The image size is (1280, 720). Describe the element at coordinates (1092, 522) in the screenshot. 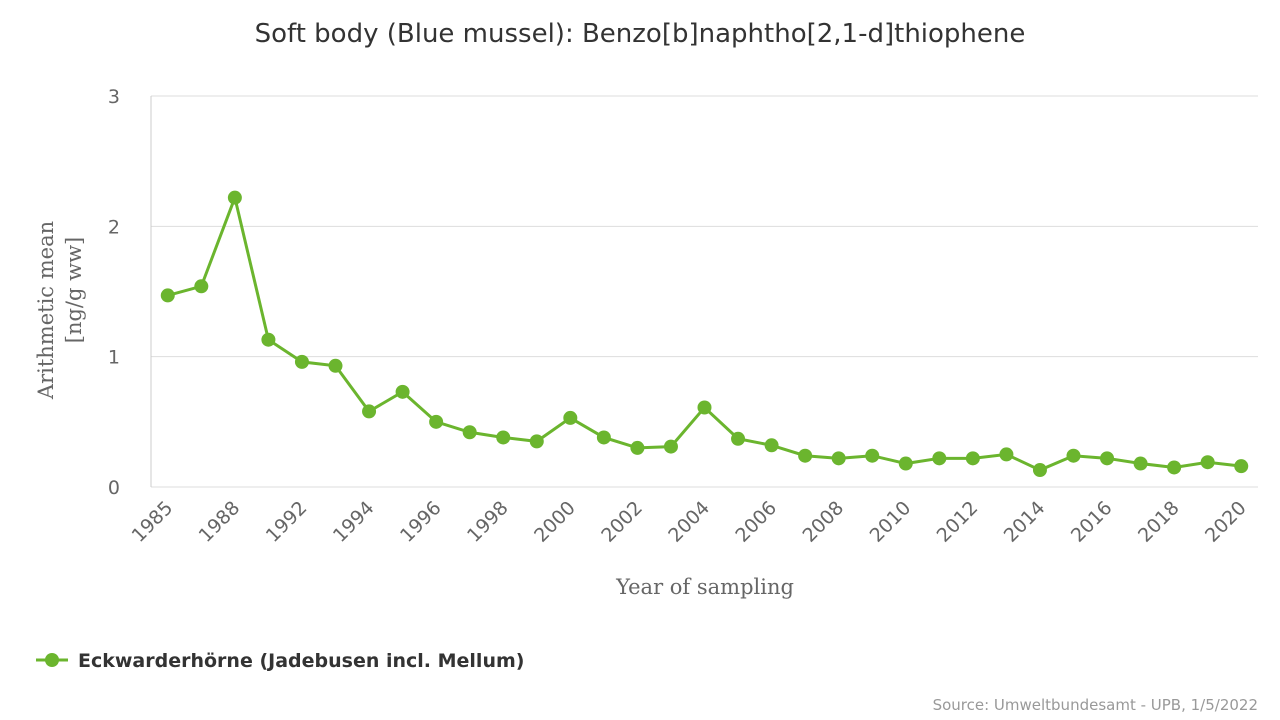

I see `x-tick-label: 2016` at that location.